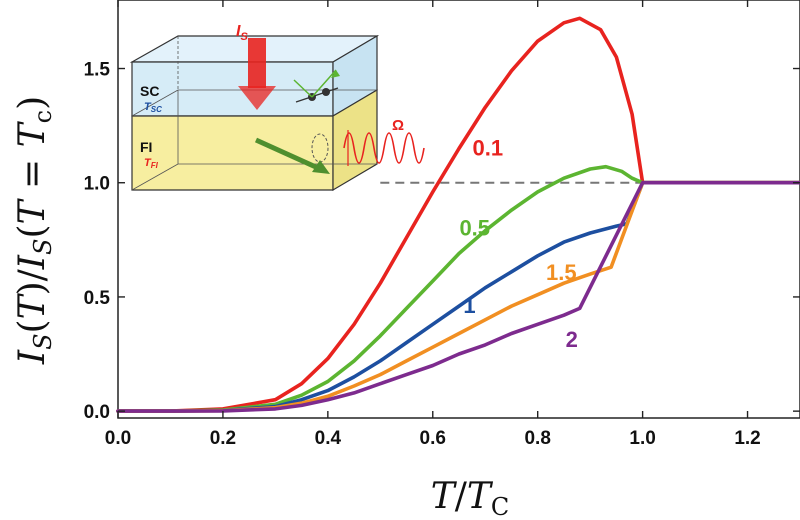 The image size is (800, 520). I want to click on y-tick-label: 1.0, so click(97, 184).